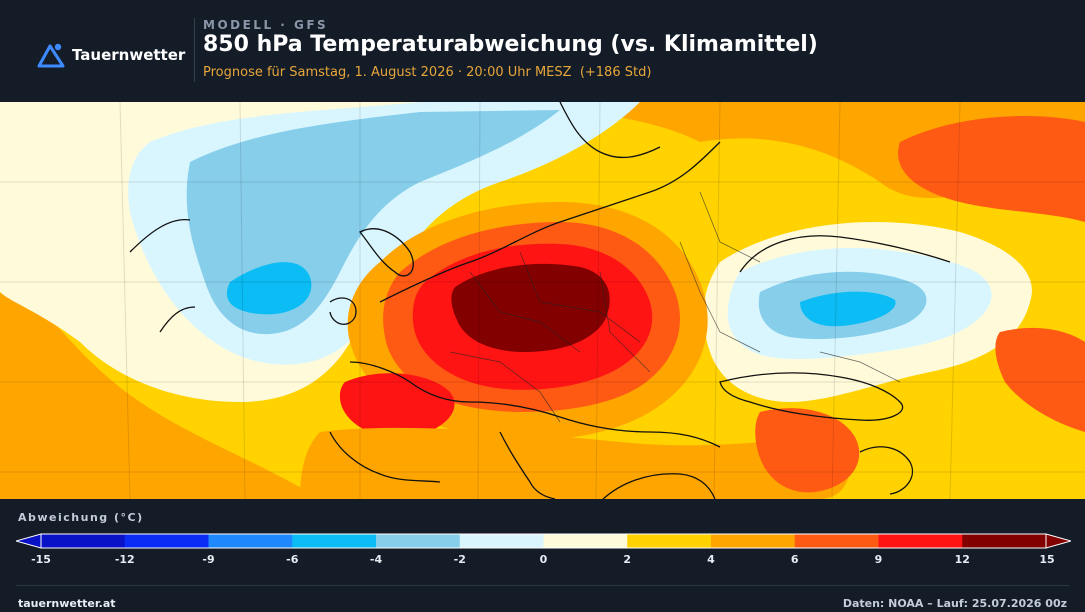  What do you see at coordinates (954, 603) in the screenshot?
I see `footer-data-source: Daten: NOAA – Lauf: 25.07.2026 00z` at bounding box center [954, 603].